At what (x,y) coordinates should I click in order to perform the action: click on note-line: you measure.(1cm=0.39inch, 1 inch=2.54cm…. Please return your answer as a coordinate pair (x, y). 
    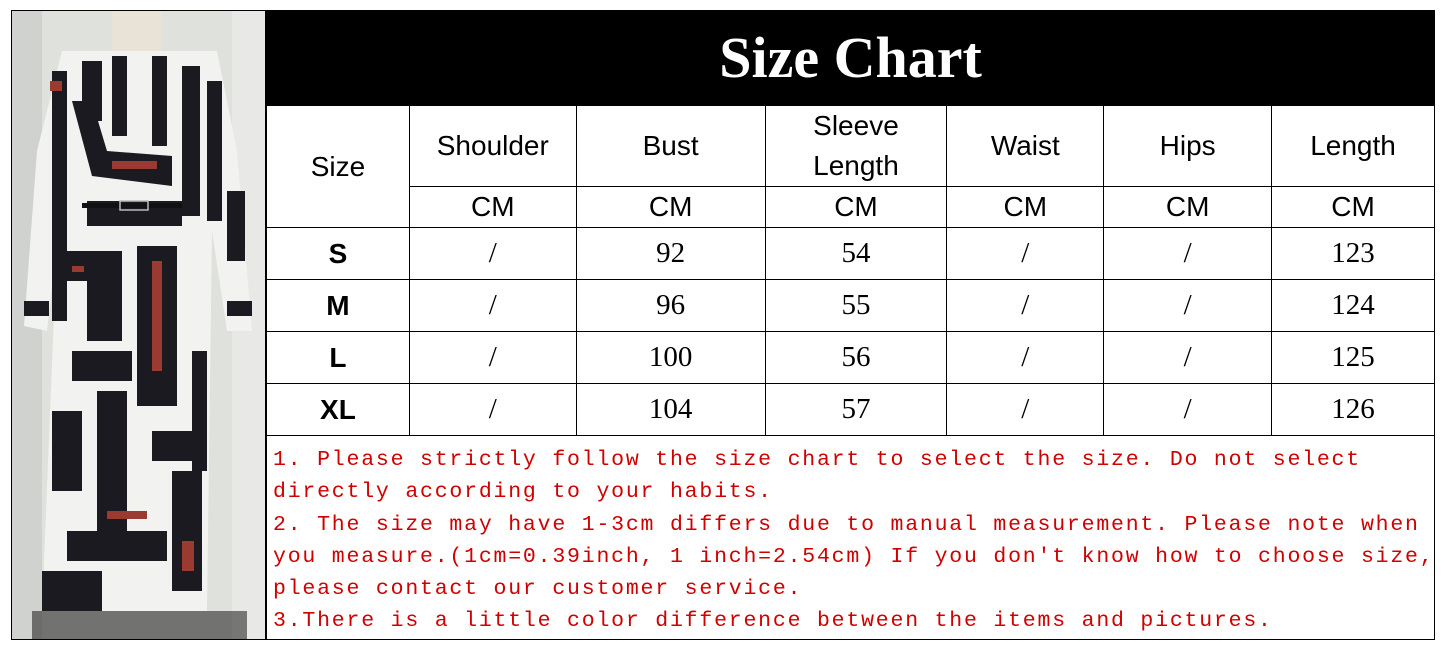
    Looking at the image, I should click on (854, 556).